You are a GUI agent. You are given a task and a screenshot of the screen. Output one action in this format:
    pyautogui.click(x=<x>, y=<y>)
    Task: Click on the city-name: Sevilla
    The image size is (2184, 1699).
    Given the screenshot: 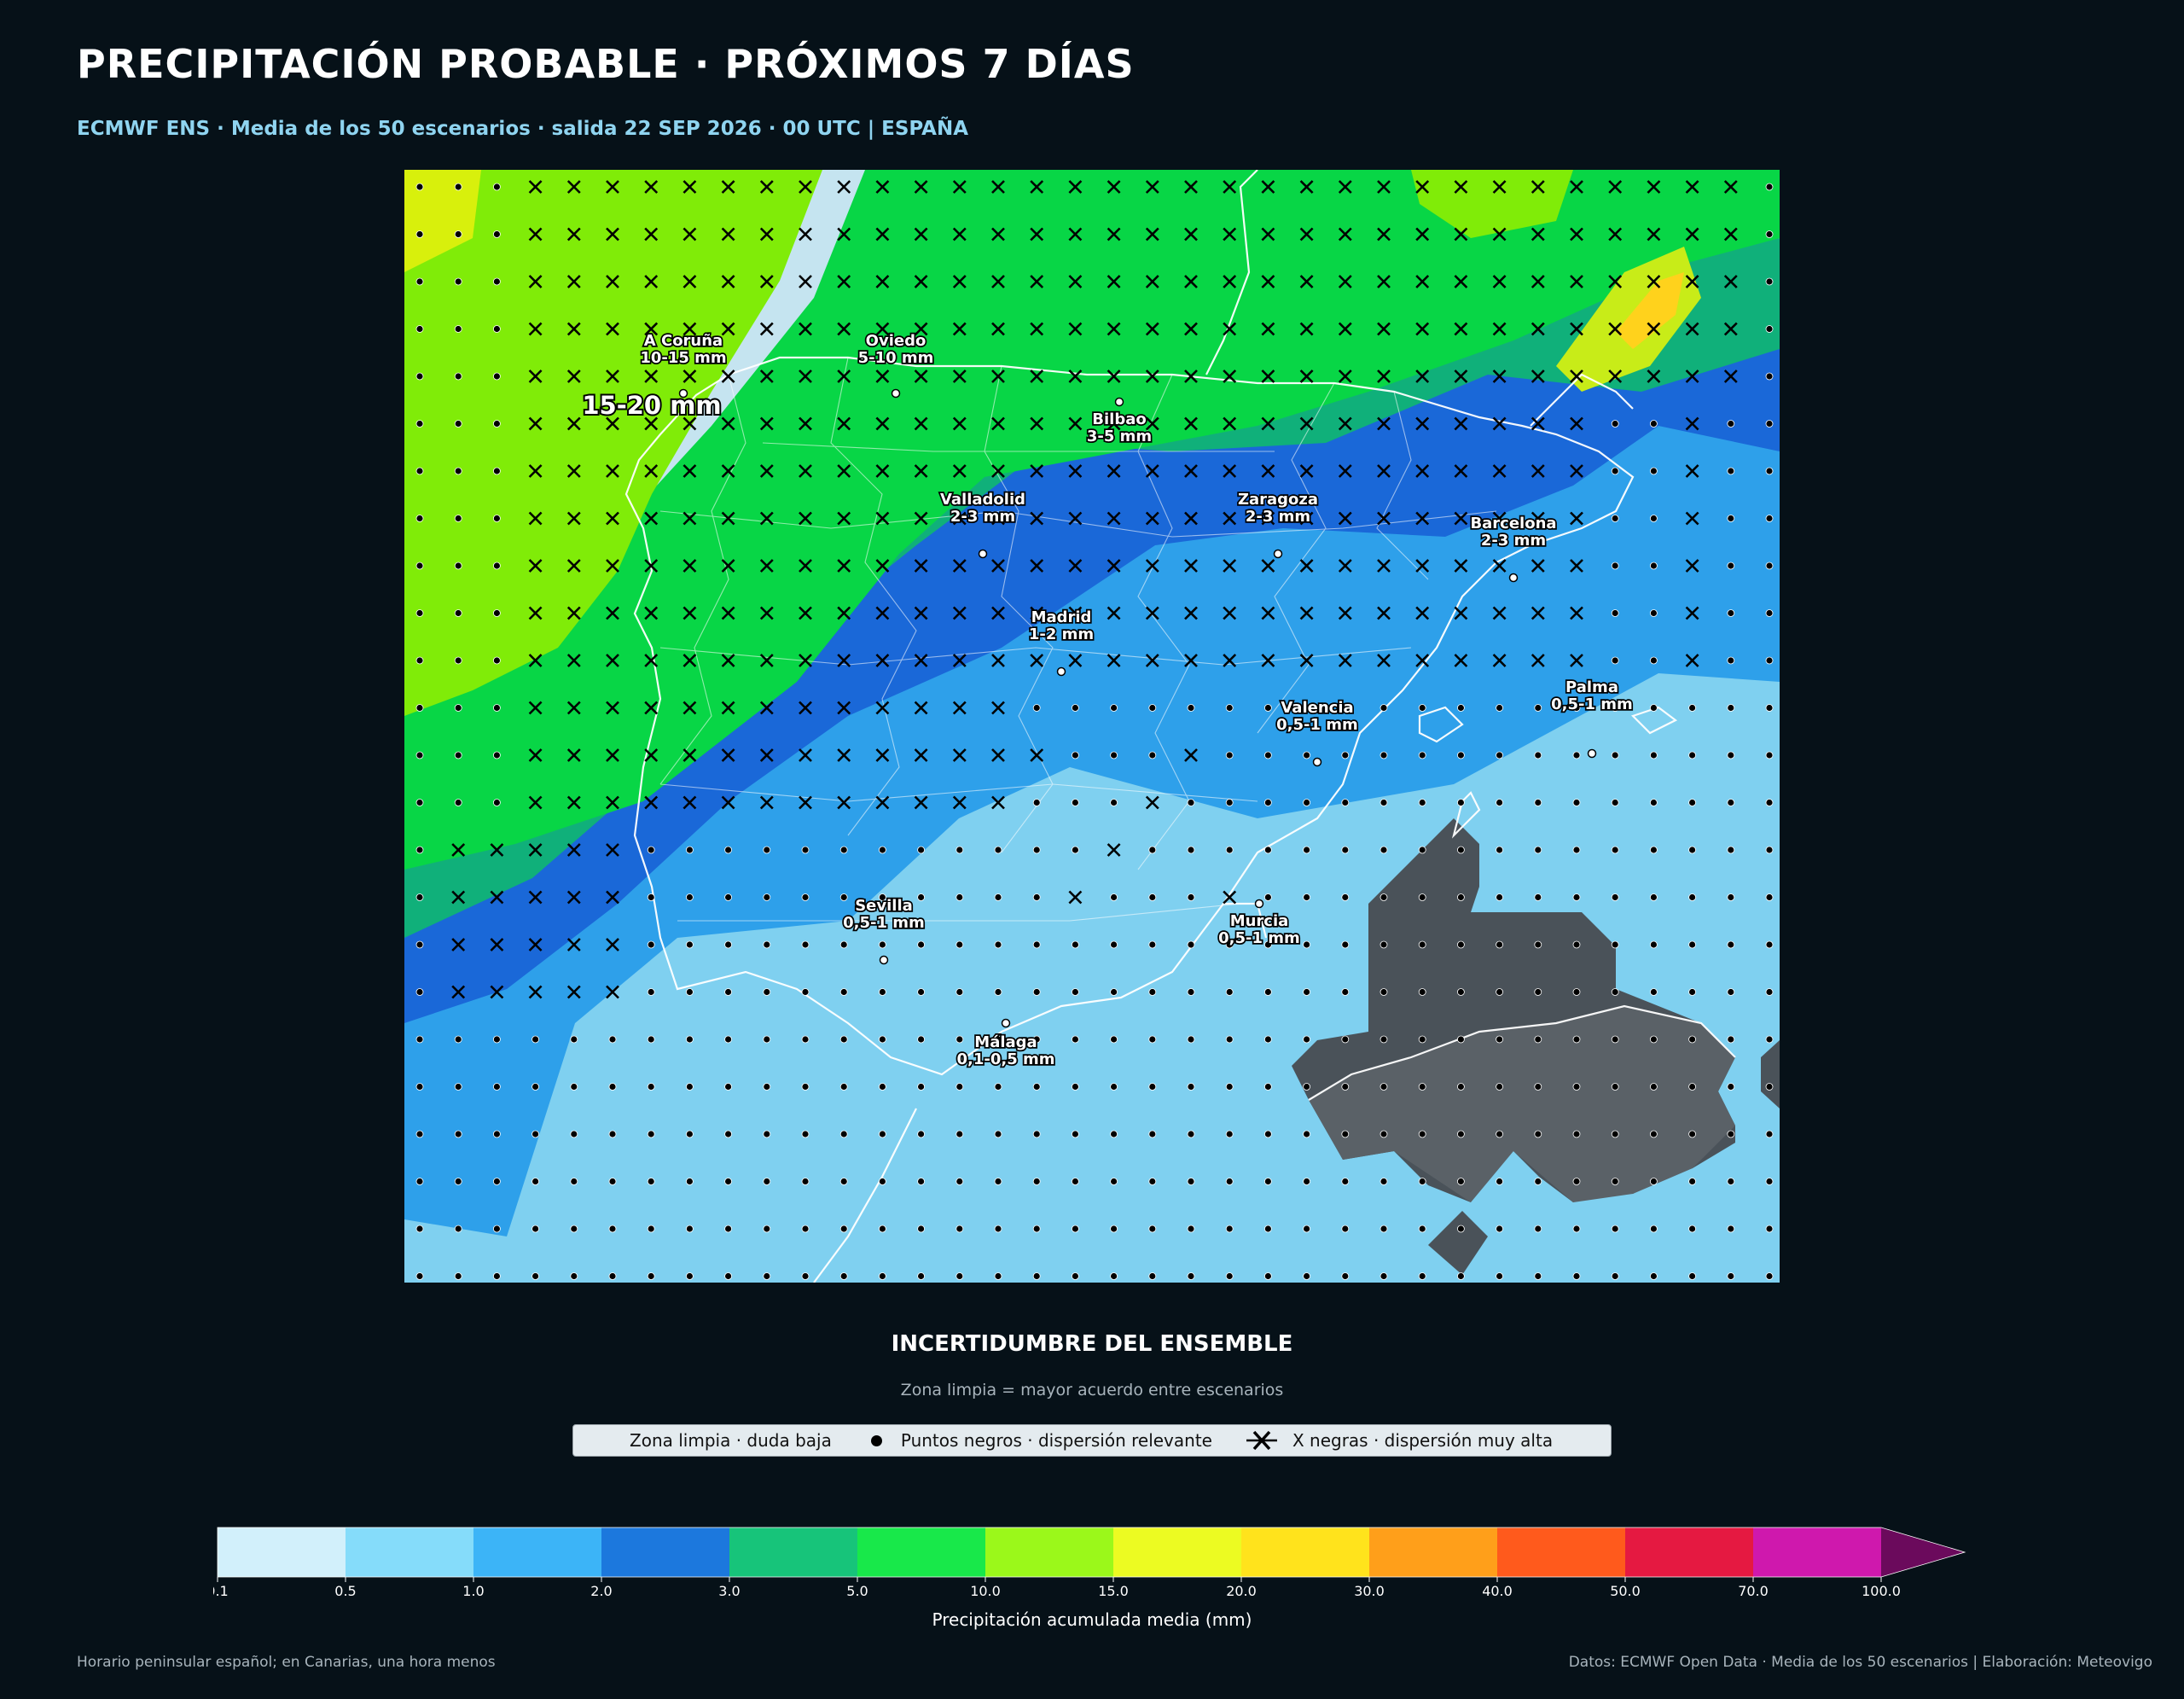 What is the action you would take?
    pyautogui.click(x=884, y=906)
    